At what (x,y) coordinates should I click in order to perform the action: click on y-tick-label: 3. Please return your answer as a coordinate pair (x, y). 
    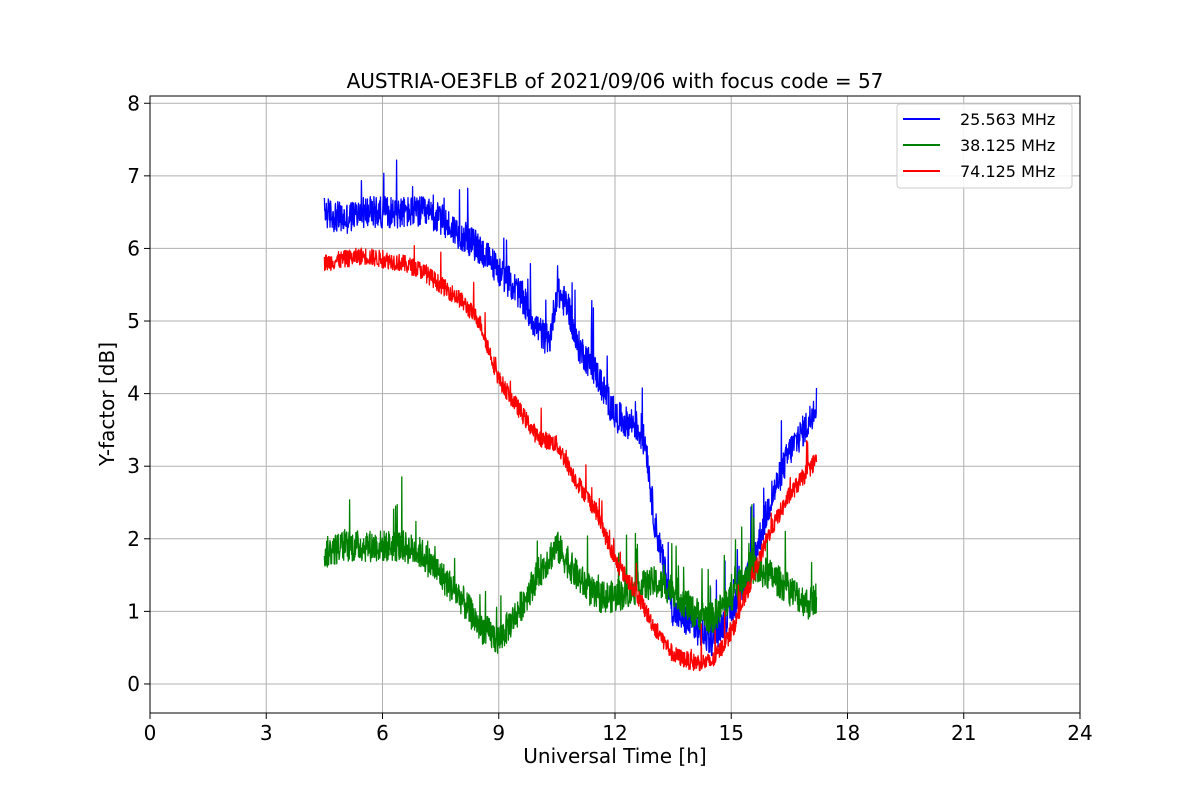
    Looking at the image, I should click on (133, 466).